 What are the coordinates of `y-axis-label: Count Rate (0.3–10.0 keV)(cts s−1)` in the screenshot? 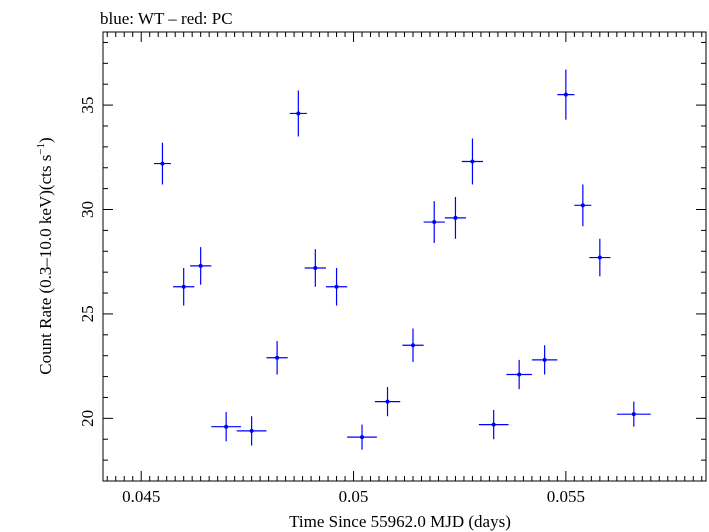 It's located at (45, 255).